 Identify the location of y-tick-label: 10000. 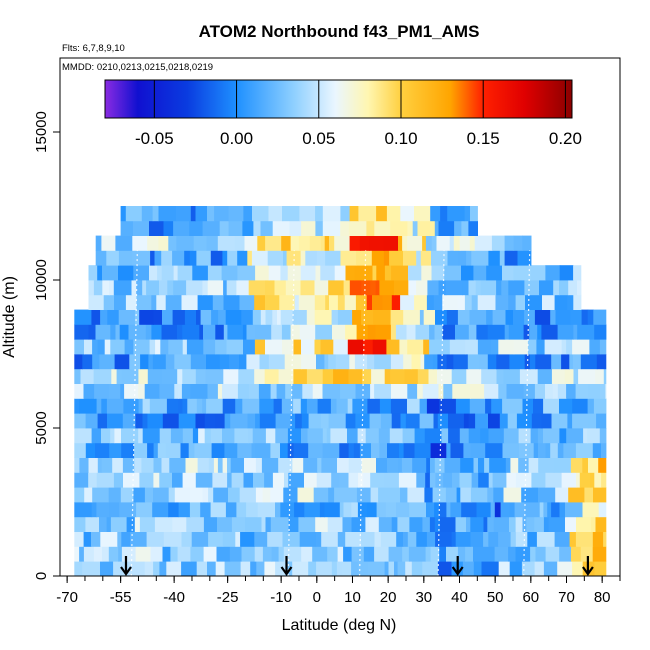
(41, 280).